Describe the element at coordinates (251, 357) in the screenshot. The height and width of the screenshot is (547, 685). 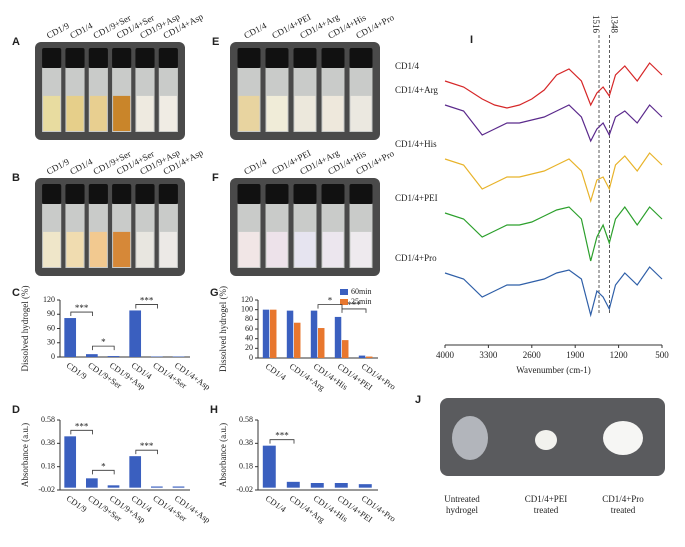
I see `y-tick-label: 0` at that location.